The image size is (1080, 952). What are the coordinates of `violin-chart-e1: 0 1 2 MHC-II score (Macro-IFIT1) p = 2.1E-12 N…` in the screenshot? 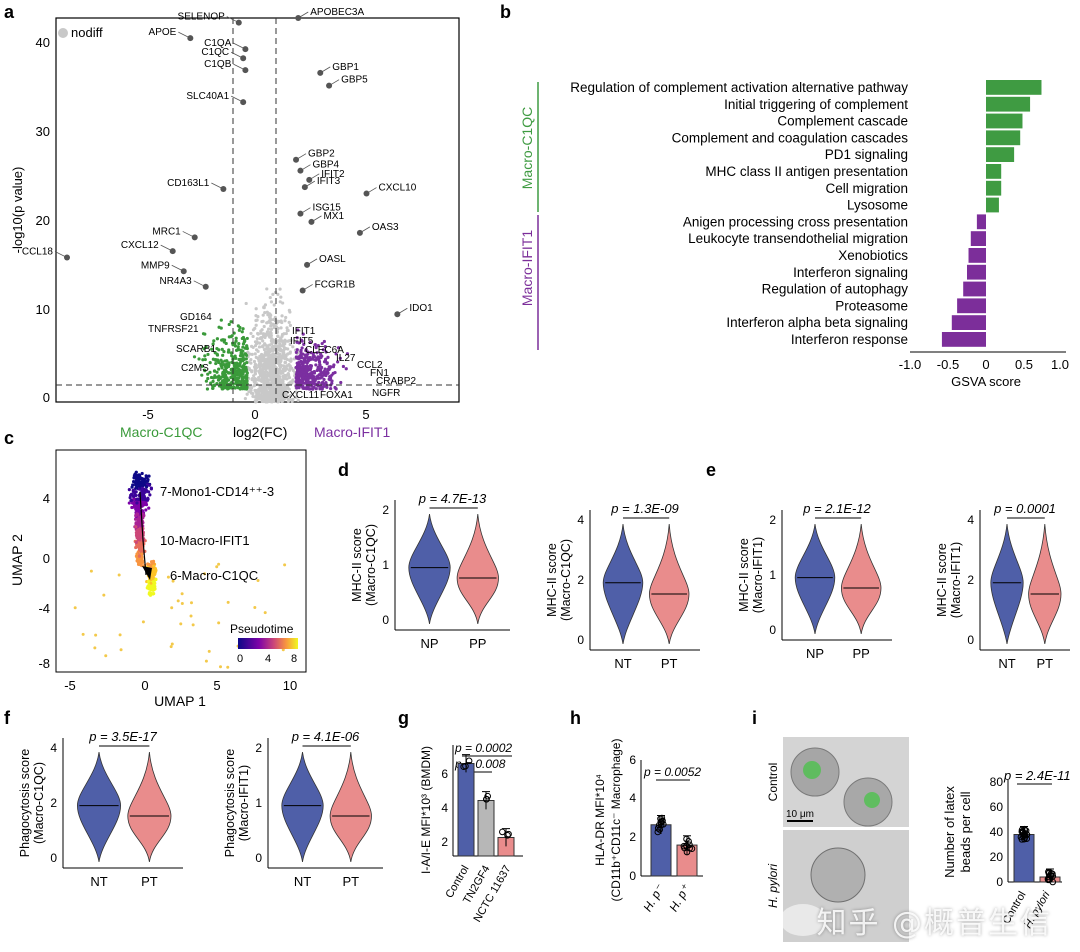 It's located at (814, 581).